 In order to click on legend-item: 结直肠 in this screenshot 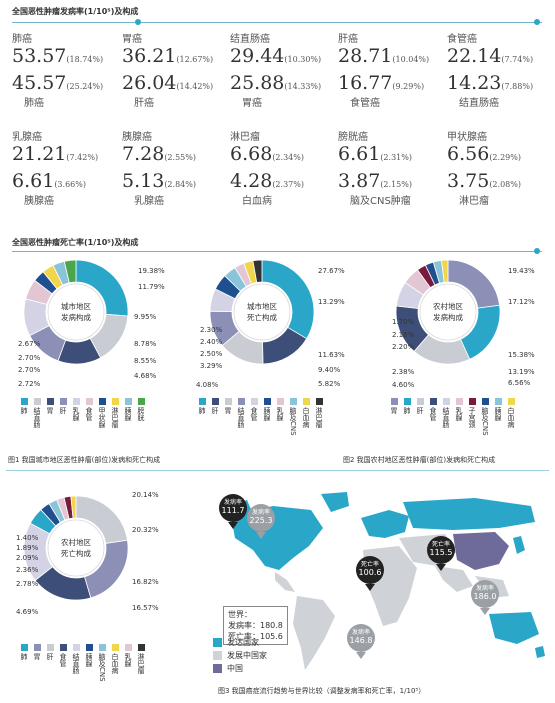, I will do `click(446, 417)`.